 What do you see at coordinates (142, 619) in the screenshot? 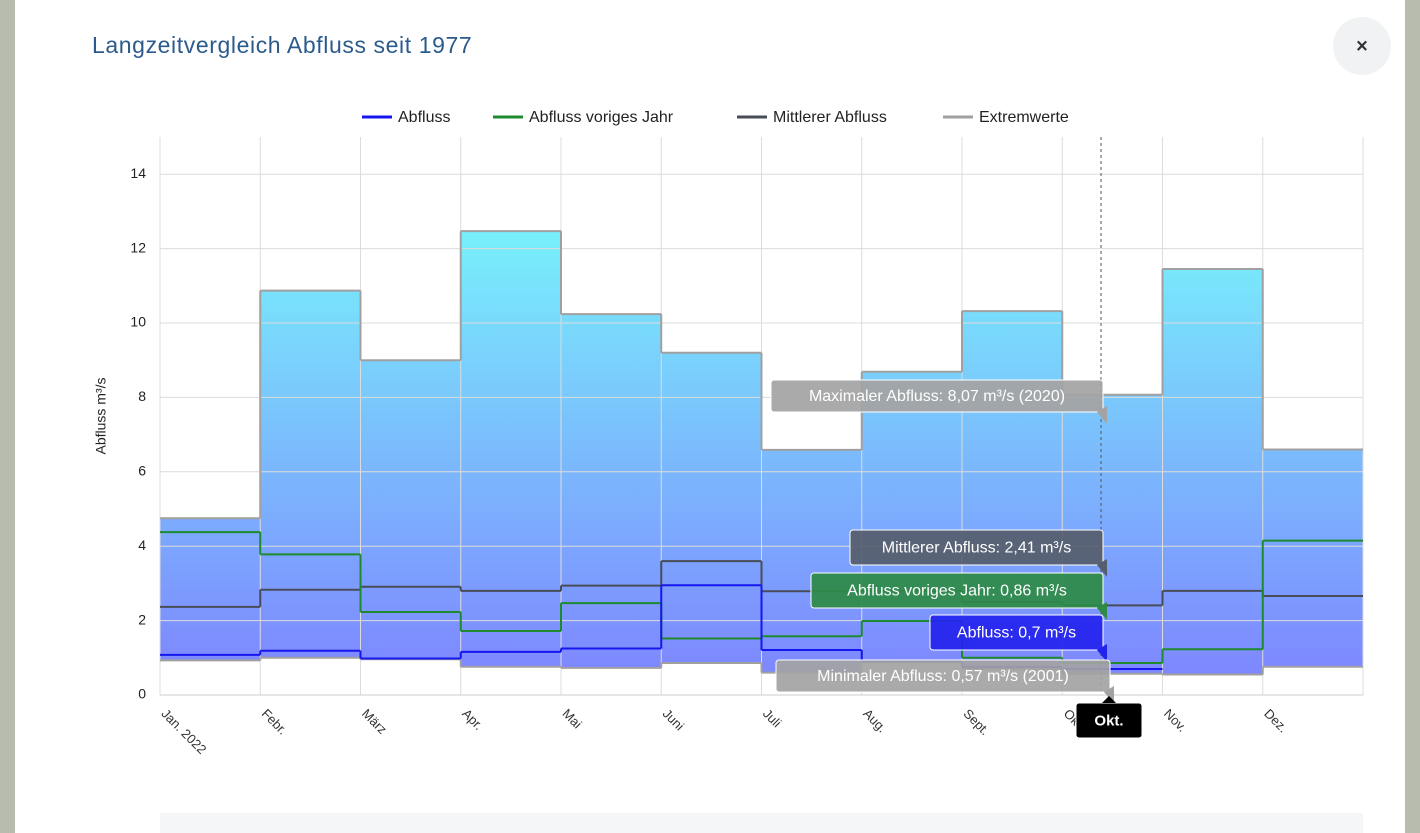
I see `y-tick-label: 2` at bounding box center [142, 619].